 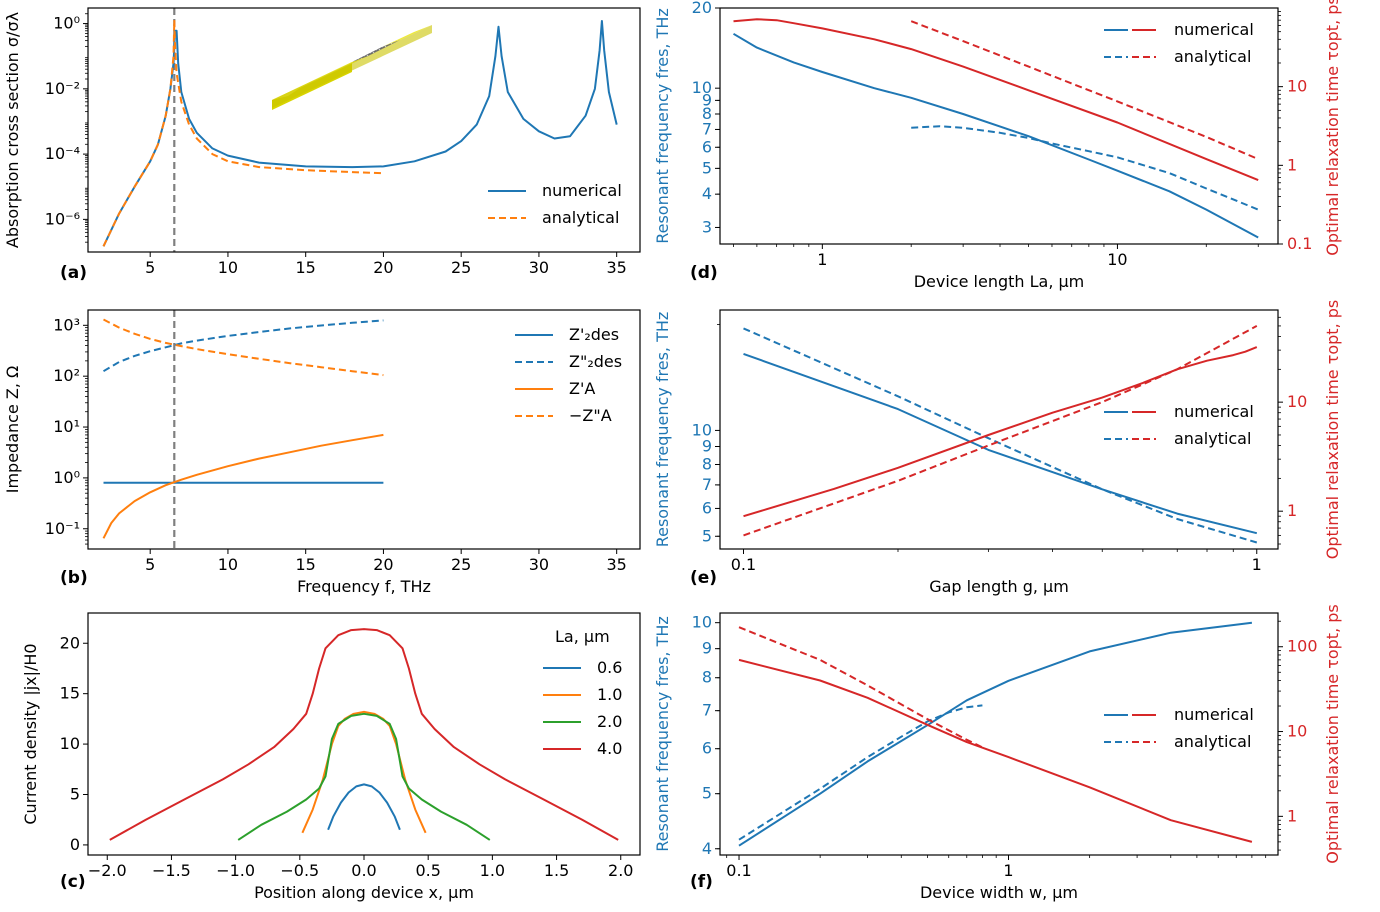 I want to click on legend-label: 1.0, so click(x=609, y=694).